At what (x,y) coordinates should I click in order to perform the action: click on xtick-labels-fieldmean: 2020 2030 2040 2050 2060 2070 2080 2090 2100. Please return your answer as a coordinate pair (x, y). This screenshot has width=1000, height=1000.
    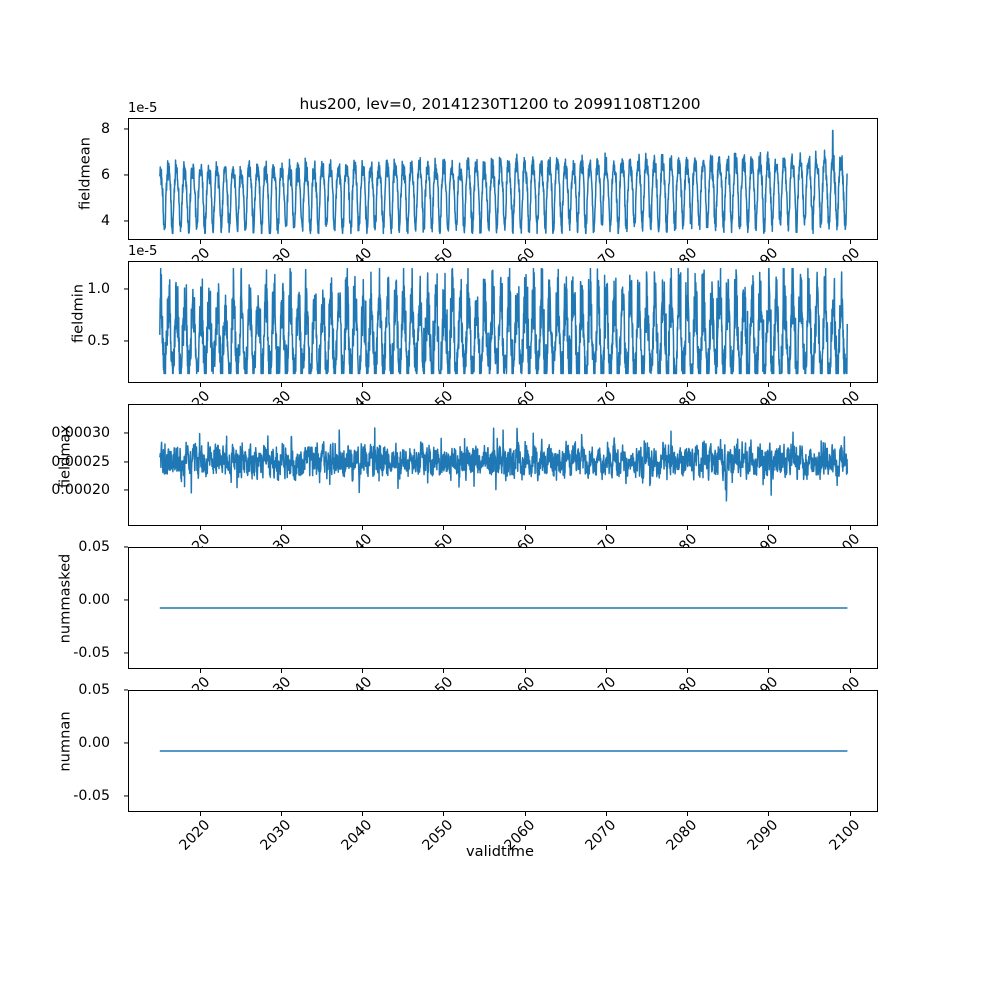
    Looking at the image, I should click on (508, 251).